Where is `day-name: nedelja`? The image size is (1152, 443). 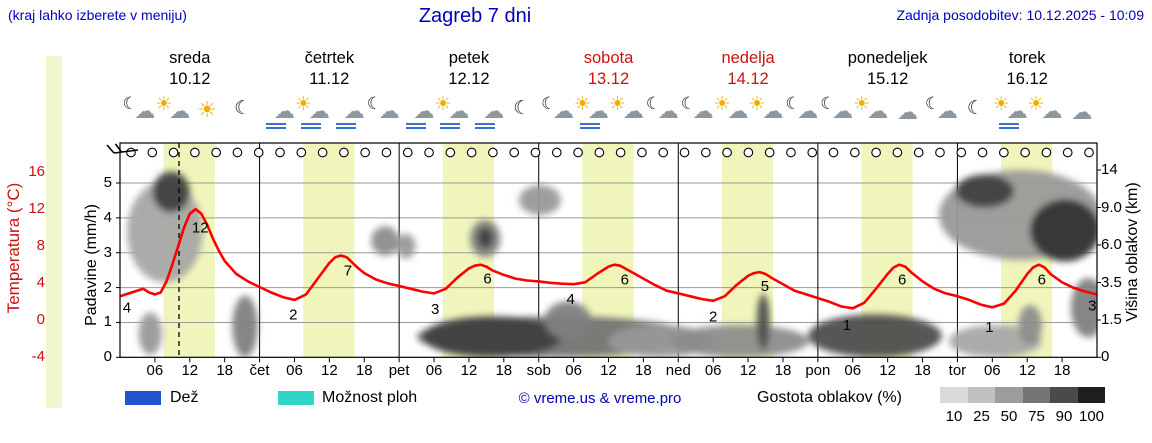 day-name: nedelja is located at coordinates (748, 58).